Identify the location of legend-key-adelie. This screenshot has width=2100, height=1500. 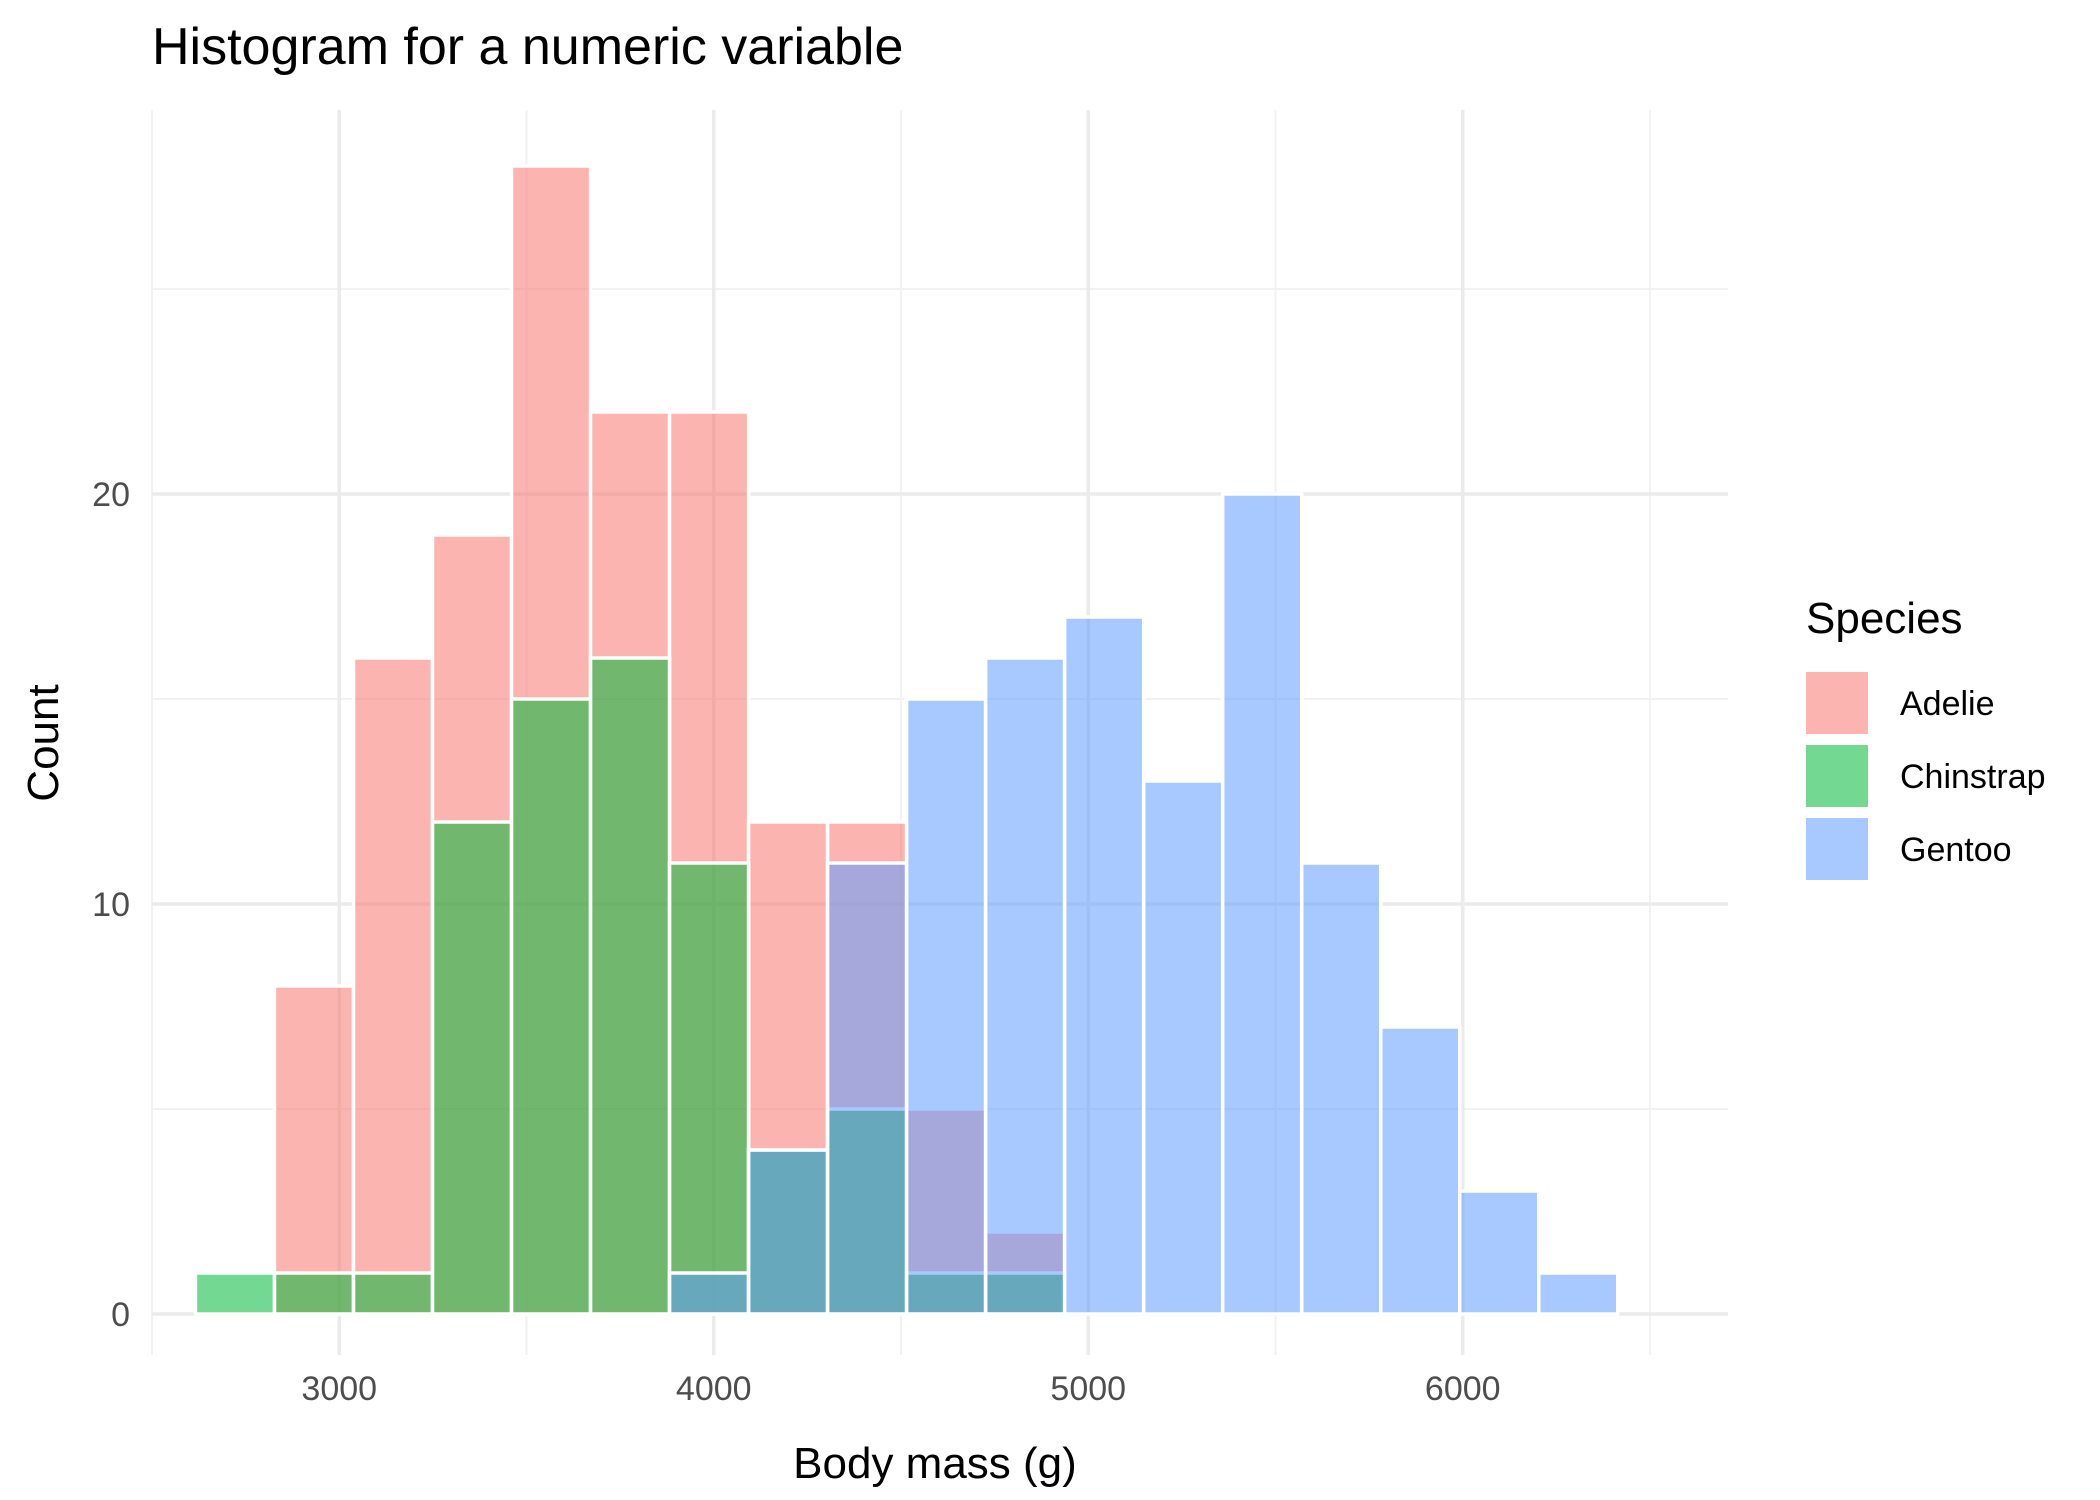
(1837, 703).